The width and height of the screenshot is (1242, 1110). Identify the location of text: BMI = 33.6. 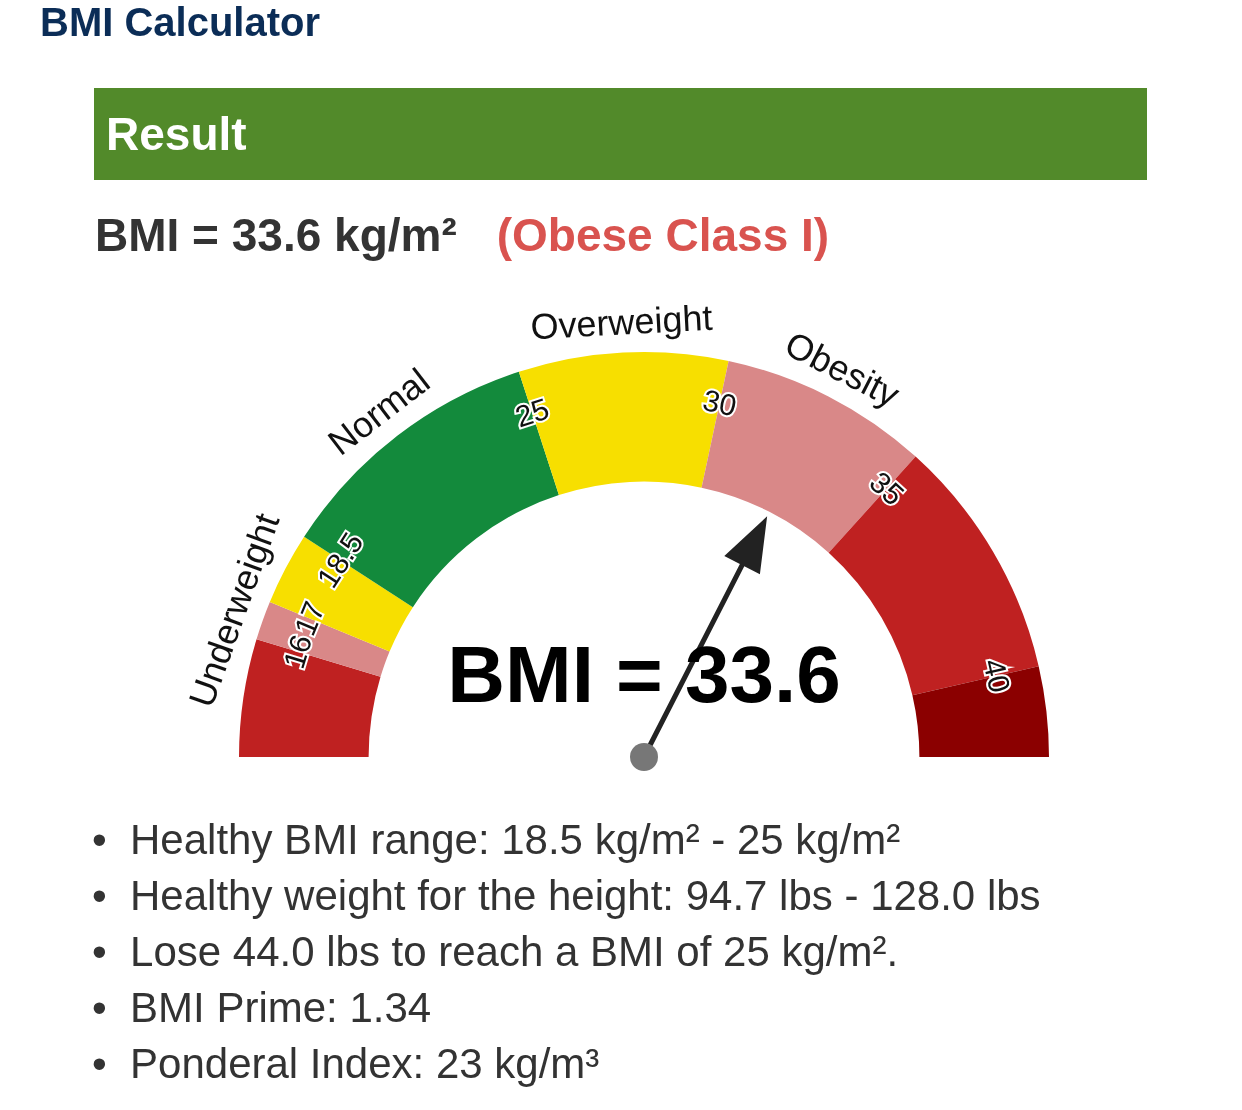
(644, 674).